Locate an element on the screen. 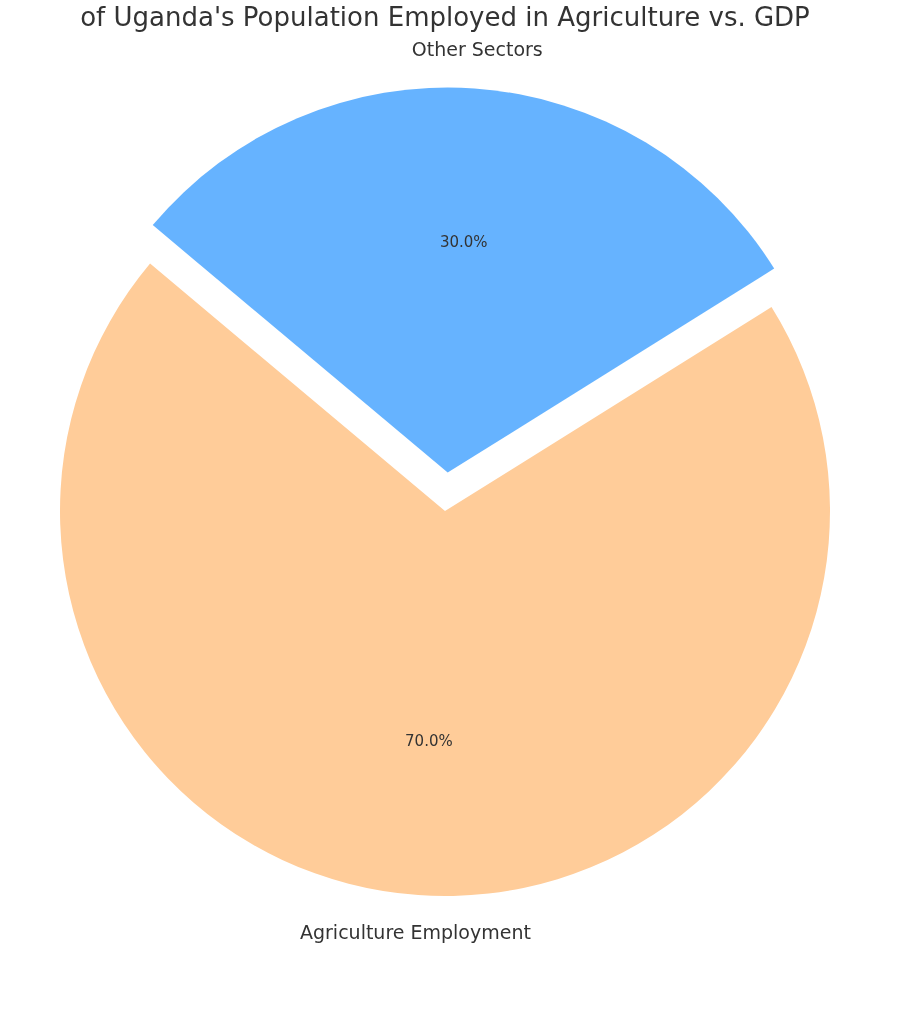 The height and width of the screenshot is (1024, 901). data-label: 70.0% is located at coordinates (429, 741).